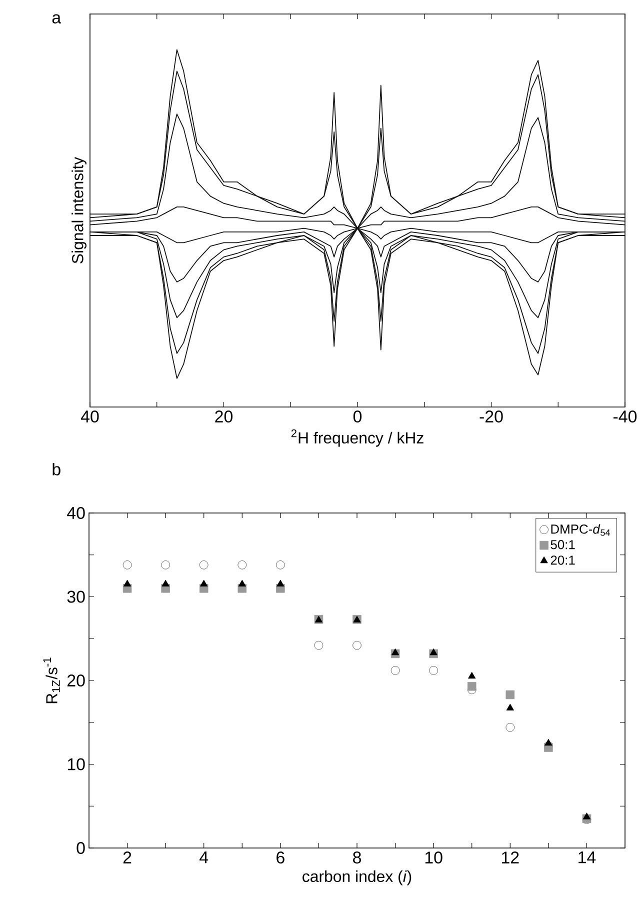  Describe the element at coordinates (127, 858) in the screenshot. I see `x-tick-label: 2` at that location.